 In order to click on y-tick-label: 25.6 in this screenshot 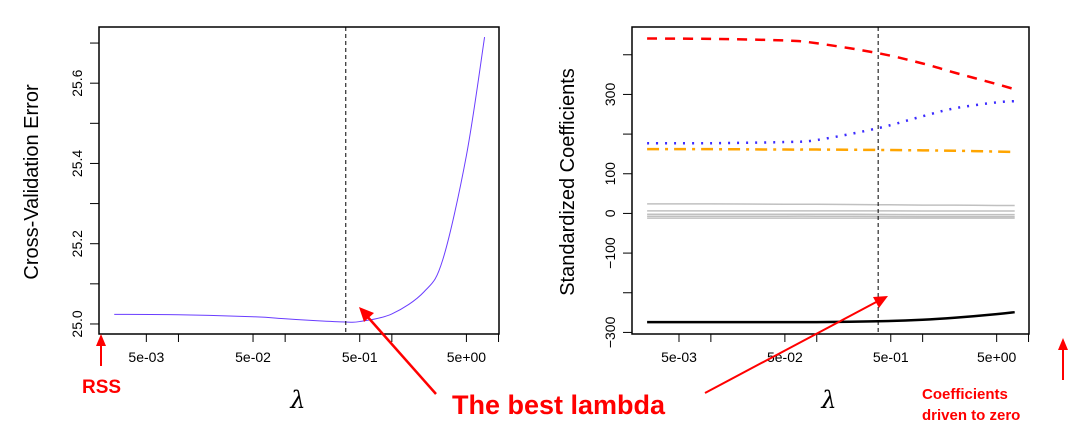, I will do `click(77, 82)`.